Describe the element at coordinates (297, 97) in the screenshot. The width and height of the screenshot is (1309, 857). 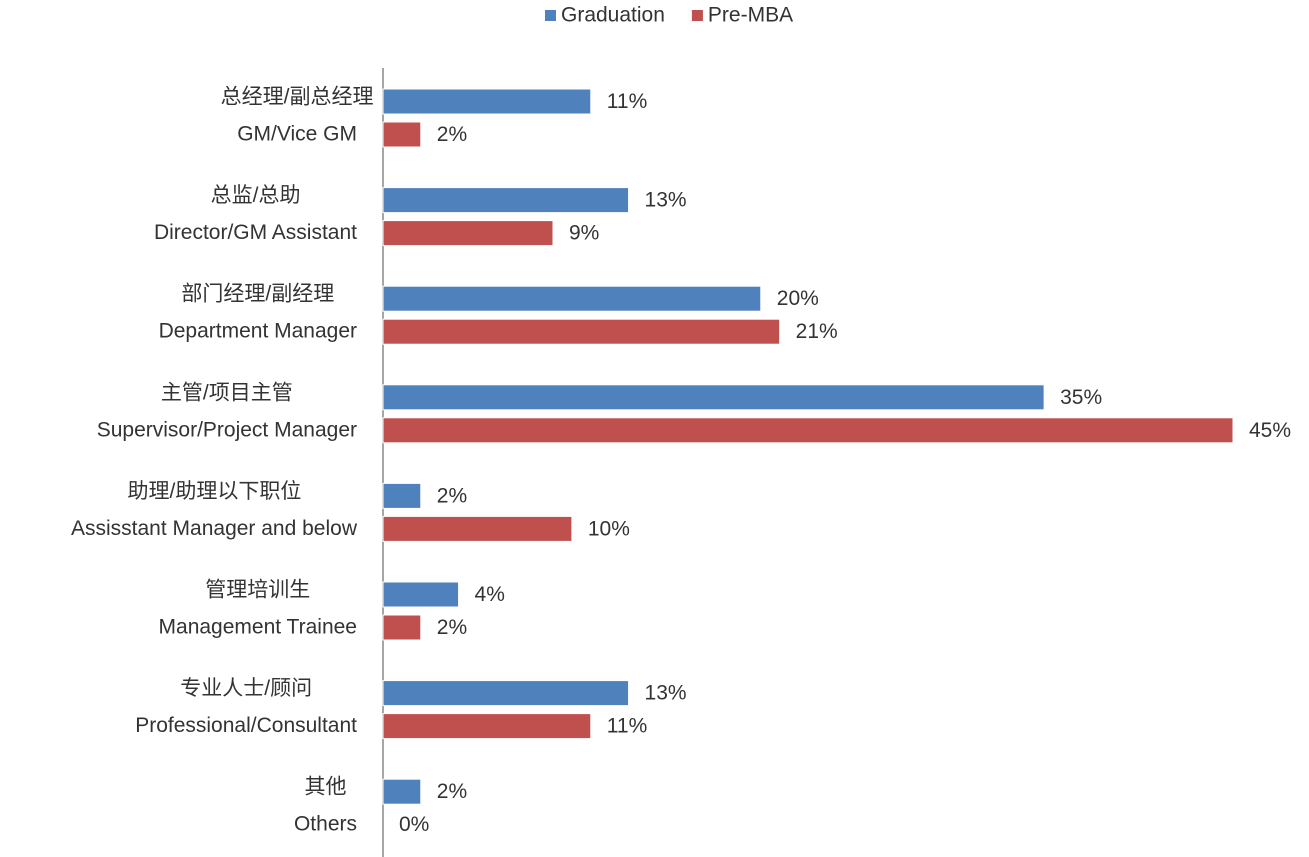
I see `category-label: 总经理/副总经理` at that location.